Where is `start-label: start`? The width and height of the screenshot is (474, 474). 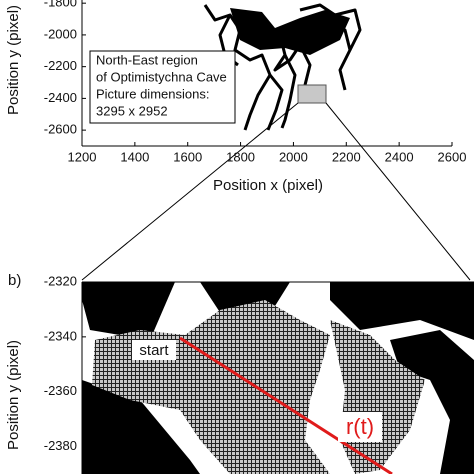 start-label: start is located at coordinates (154, 350).